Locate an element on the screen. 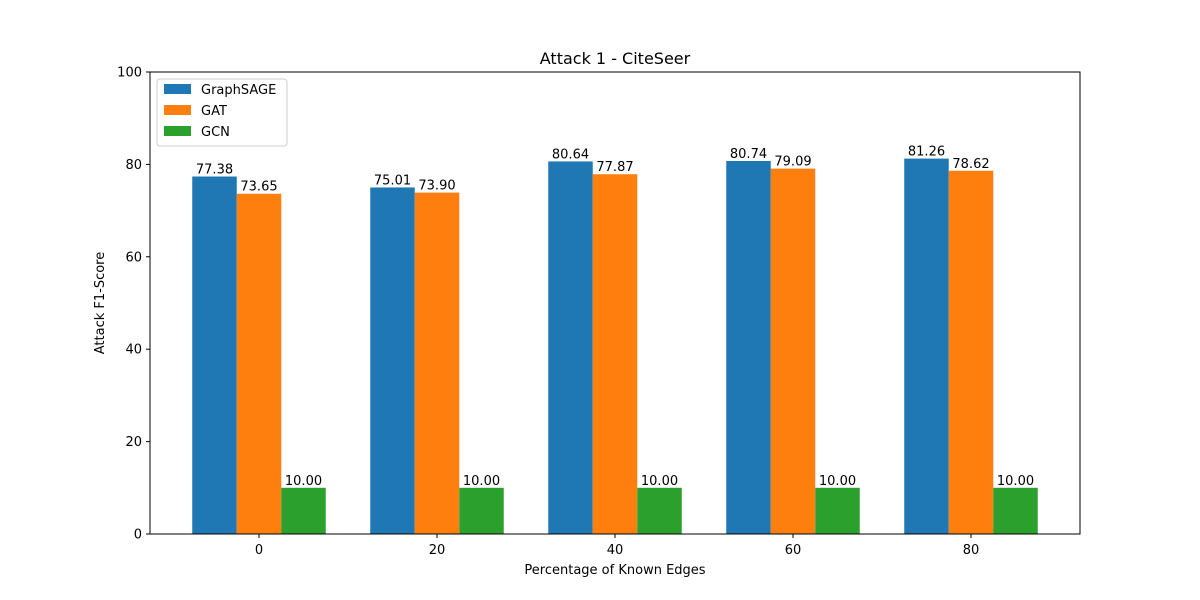  data-label-graphsage-60: 80.74 is located at coordinates (748, 154).